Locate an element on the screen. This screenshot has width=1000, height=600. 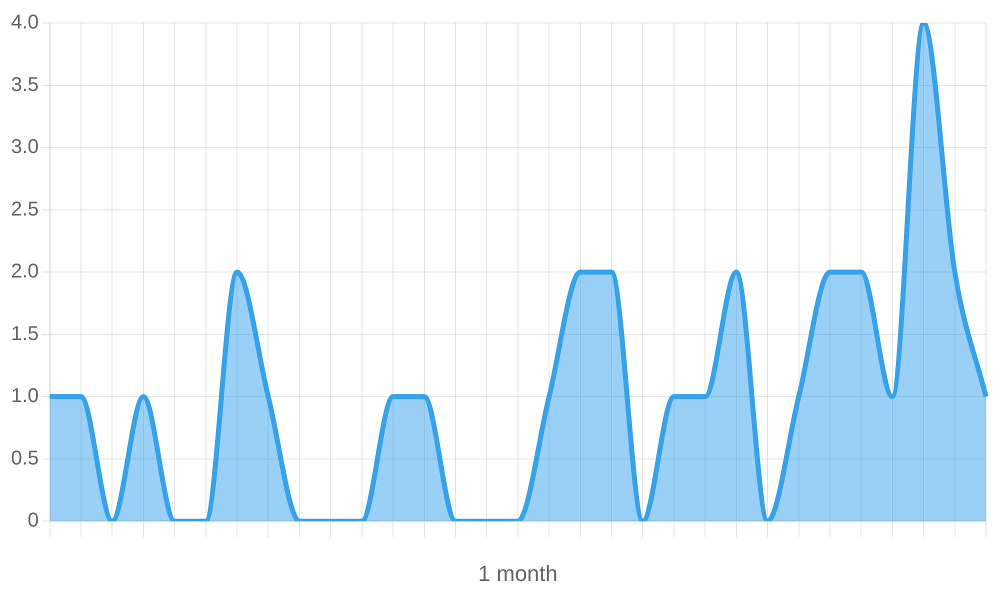
y-tick-label: 4.0 is located at coordinates (24, 23).